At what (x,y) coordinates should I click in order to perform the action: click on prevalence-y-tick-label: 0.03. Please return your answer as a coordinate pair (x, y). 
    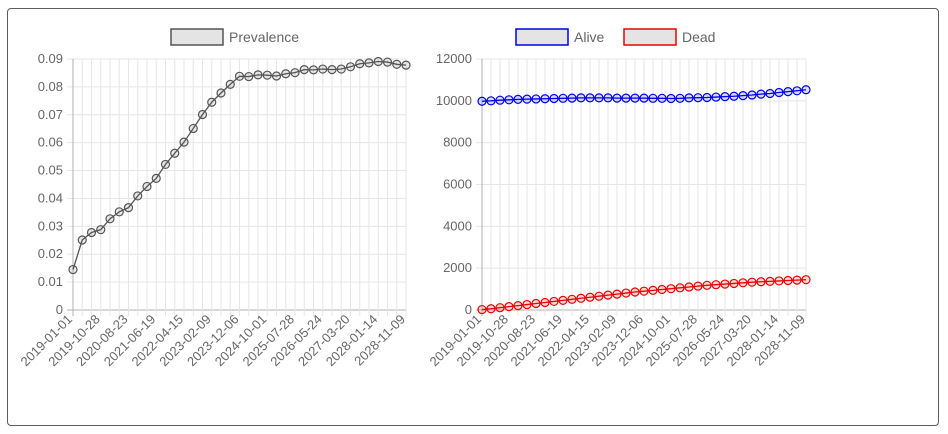
    Looking at the image, I should click on (50, 225).